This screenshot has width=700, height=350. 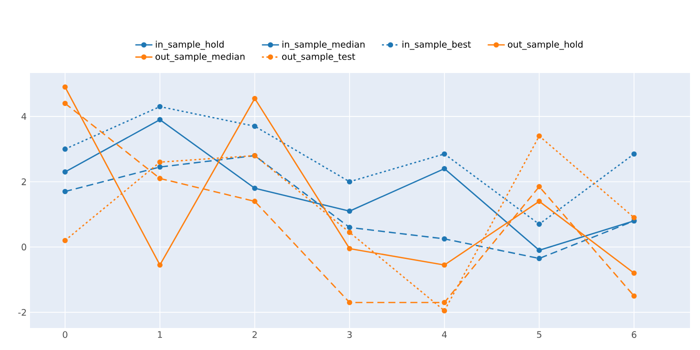 What do you see at coordinates (436, 45) in the screenshot?
I see `legend-label: in_sample_best` at bounding box center [436, 45].